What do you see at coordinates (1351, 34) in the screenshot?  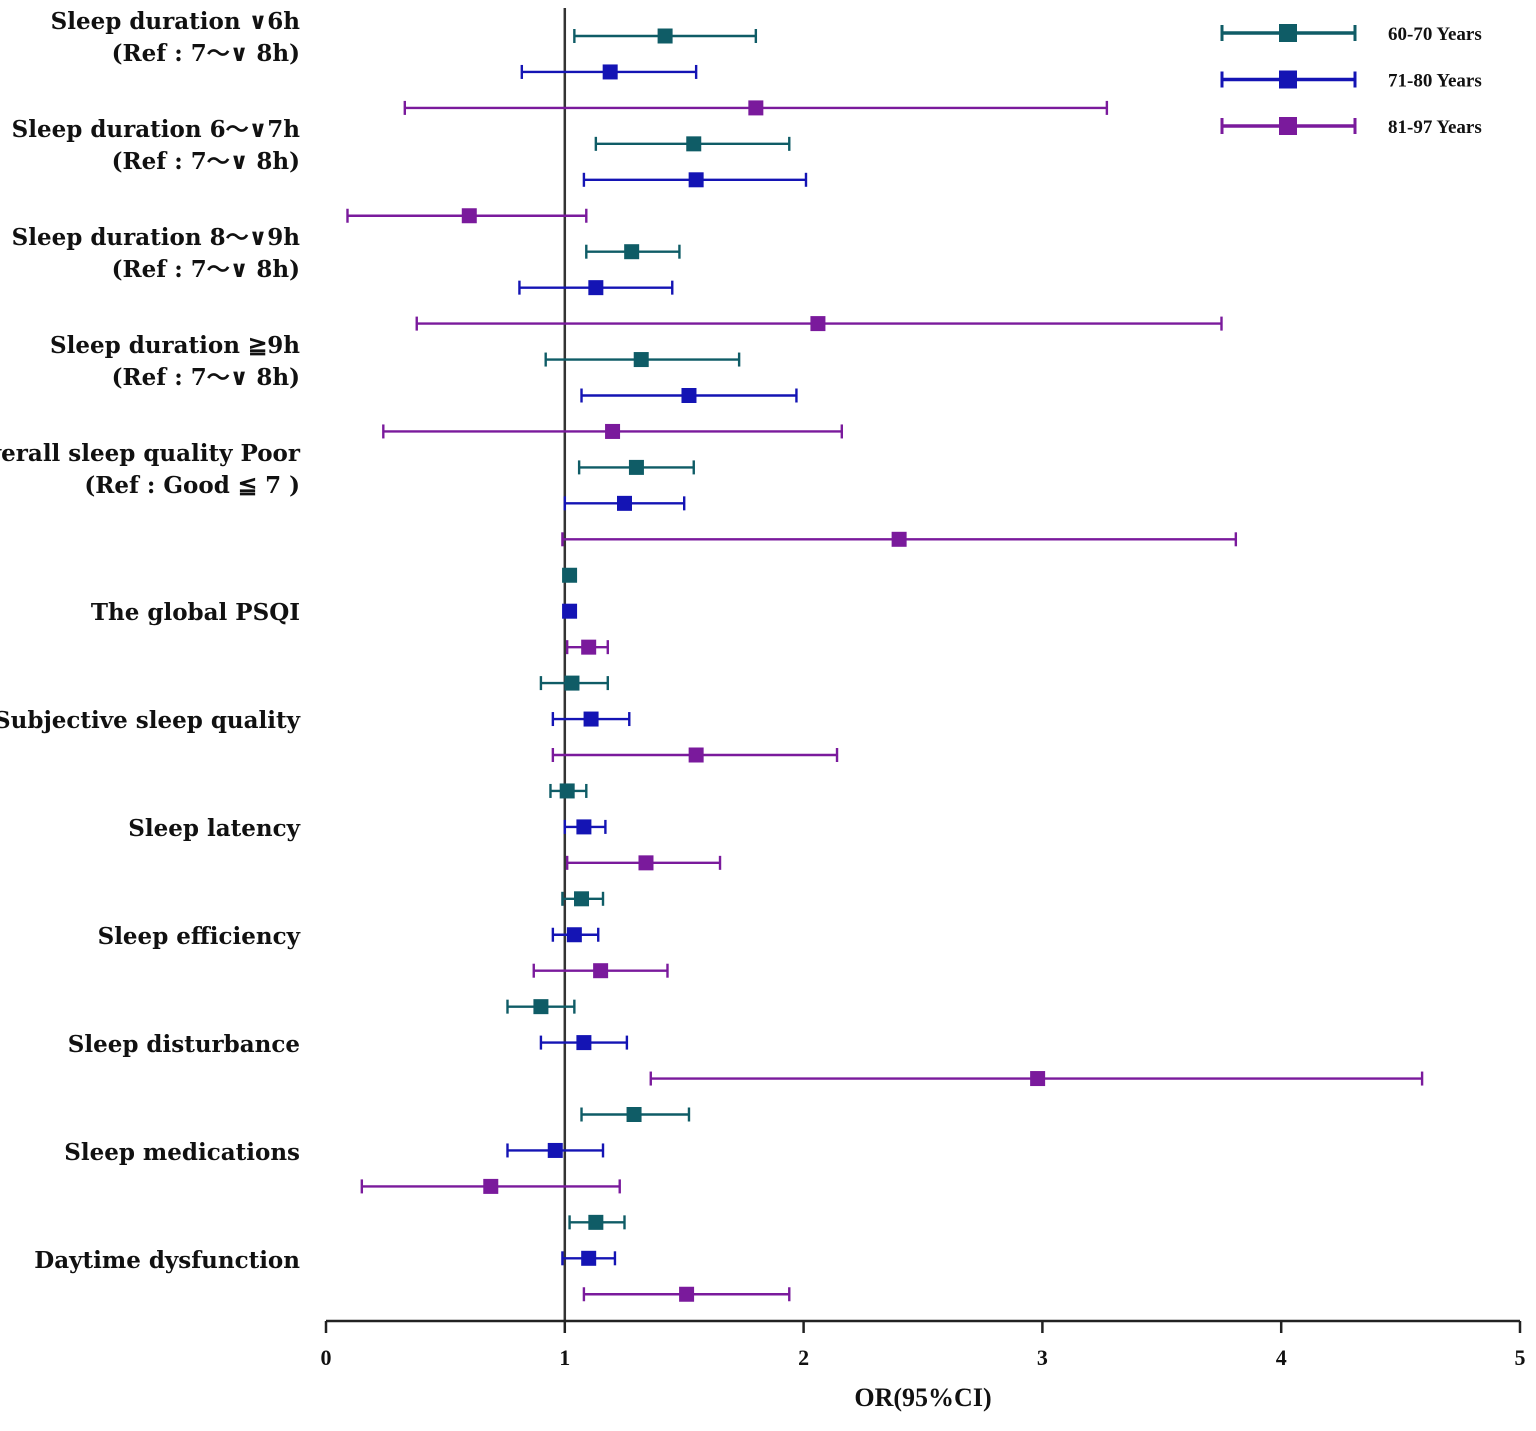 I see `legend-item: 60-70 Years` at bounding box center [1351, 34].